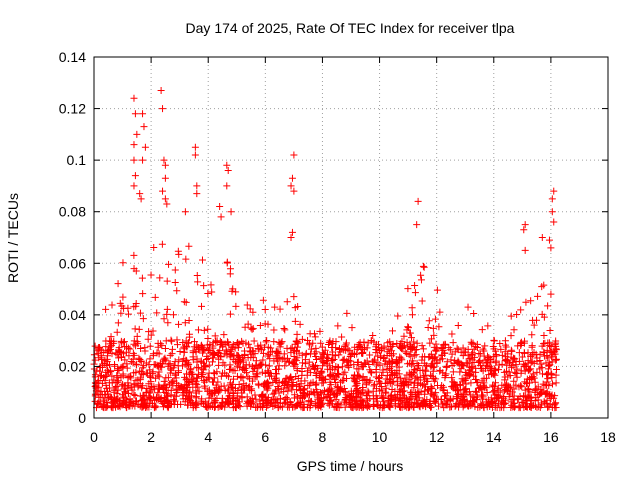  I want to click on x-tick-label: 18, so click(608, 437).